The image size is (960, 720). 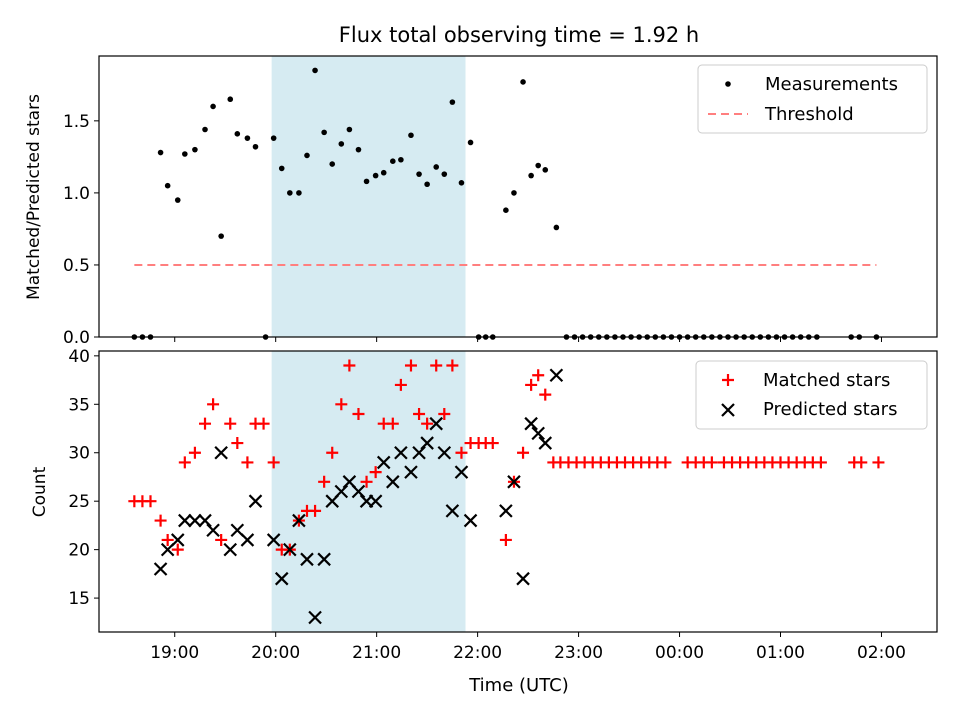 I want to click on x-tick-label: 00:00, so click(x=679, y=653).